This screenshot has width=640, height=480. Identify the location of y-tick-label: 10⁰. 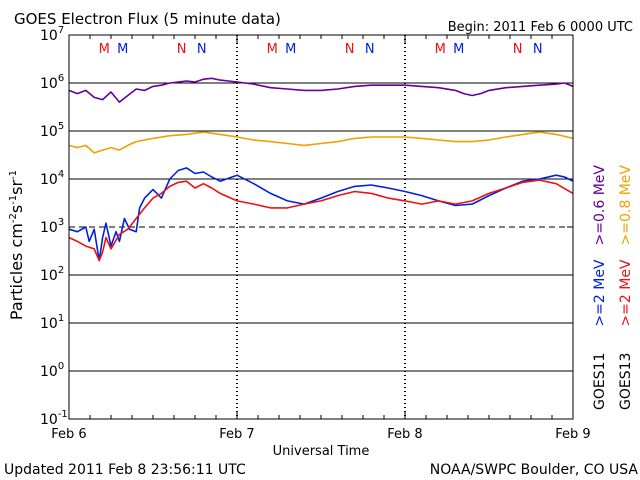
(52, 370).